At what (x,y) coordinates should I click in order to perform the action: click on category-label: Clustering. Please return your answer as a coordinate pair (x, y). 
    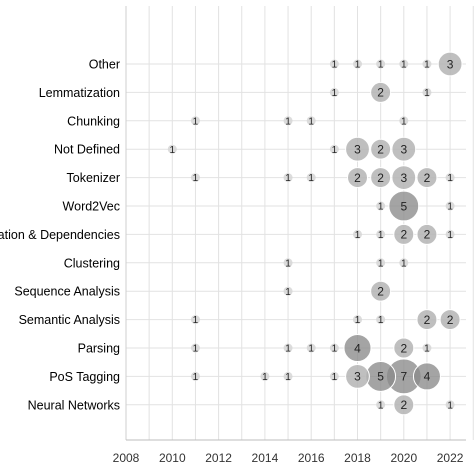
    Looking at the image, I should click on (92, 263).